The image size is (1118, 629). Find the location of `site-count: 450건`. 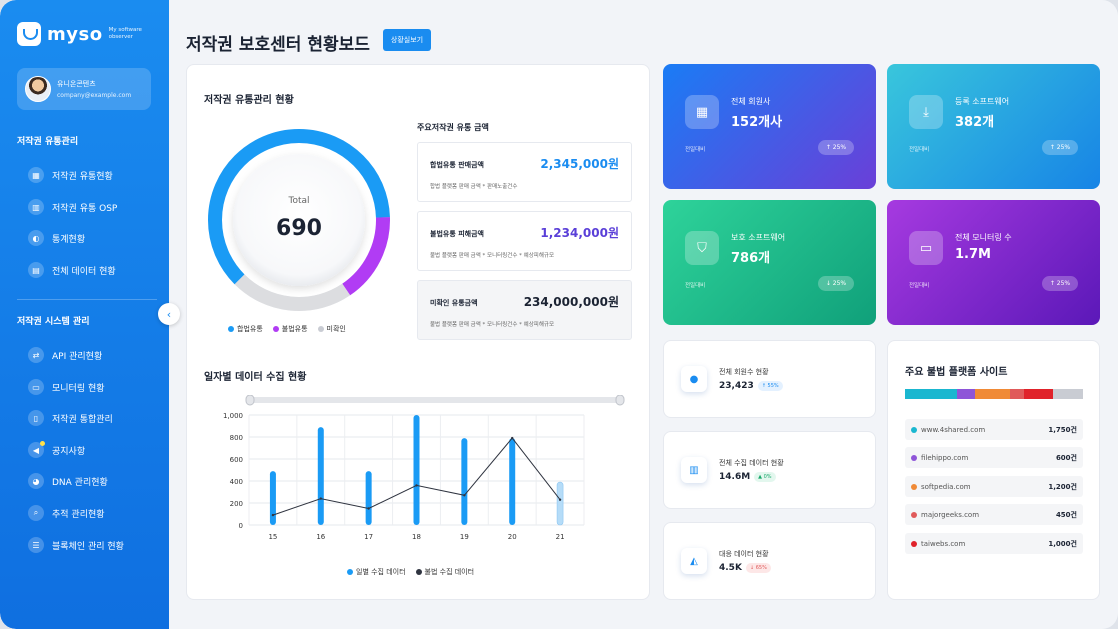

site-count: 450건 is located at coordinates (1066, 514).